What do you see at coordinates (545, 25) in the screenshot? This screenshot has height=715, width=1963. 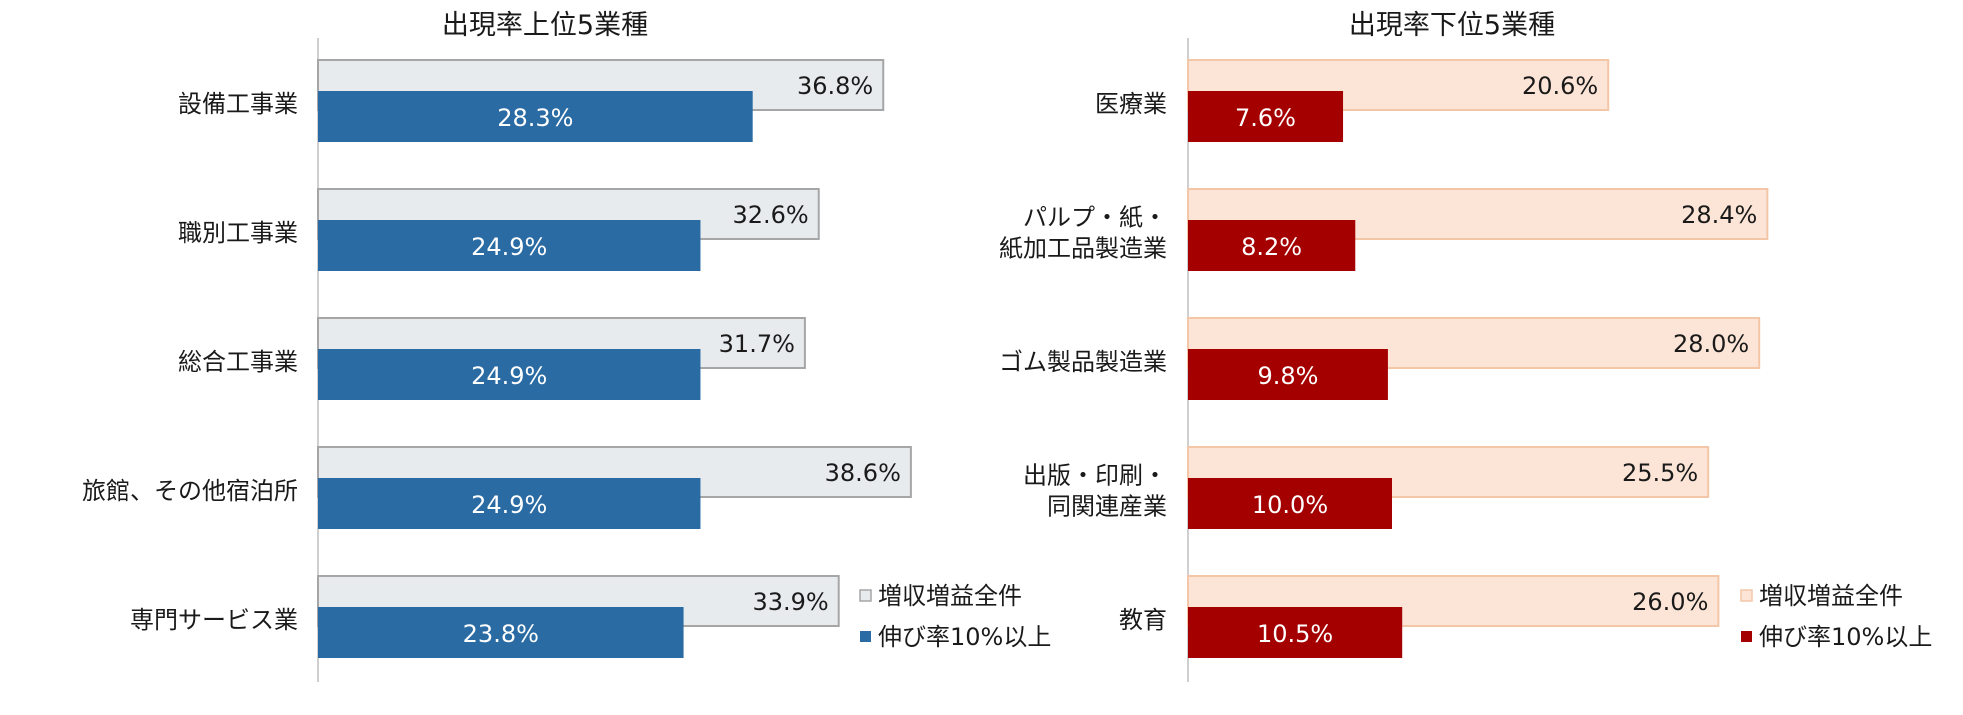 I see `chart-title: 出現率上位5業種` at bounding box center [545, 25].